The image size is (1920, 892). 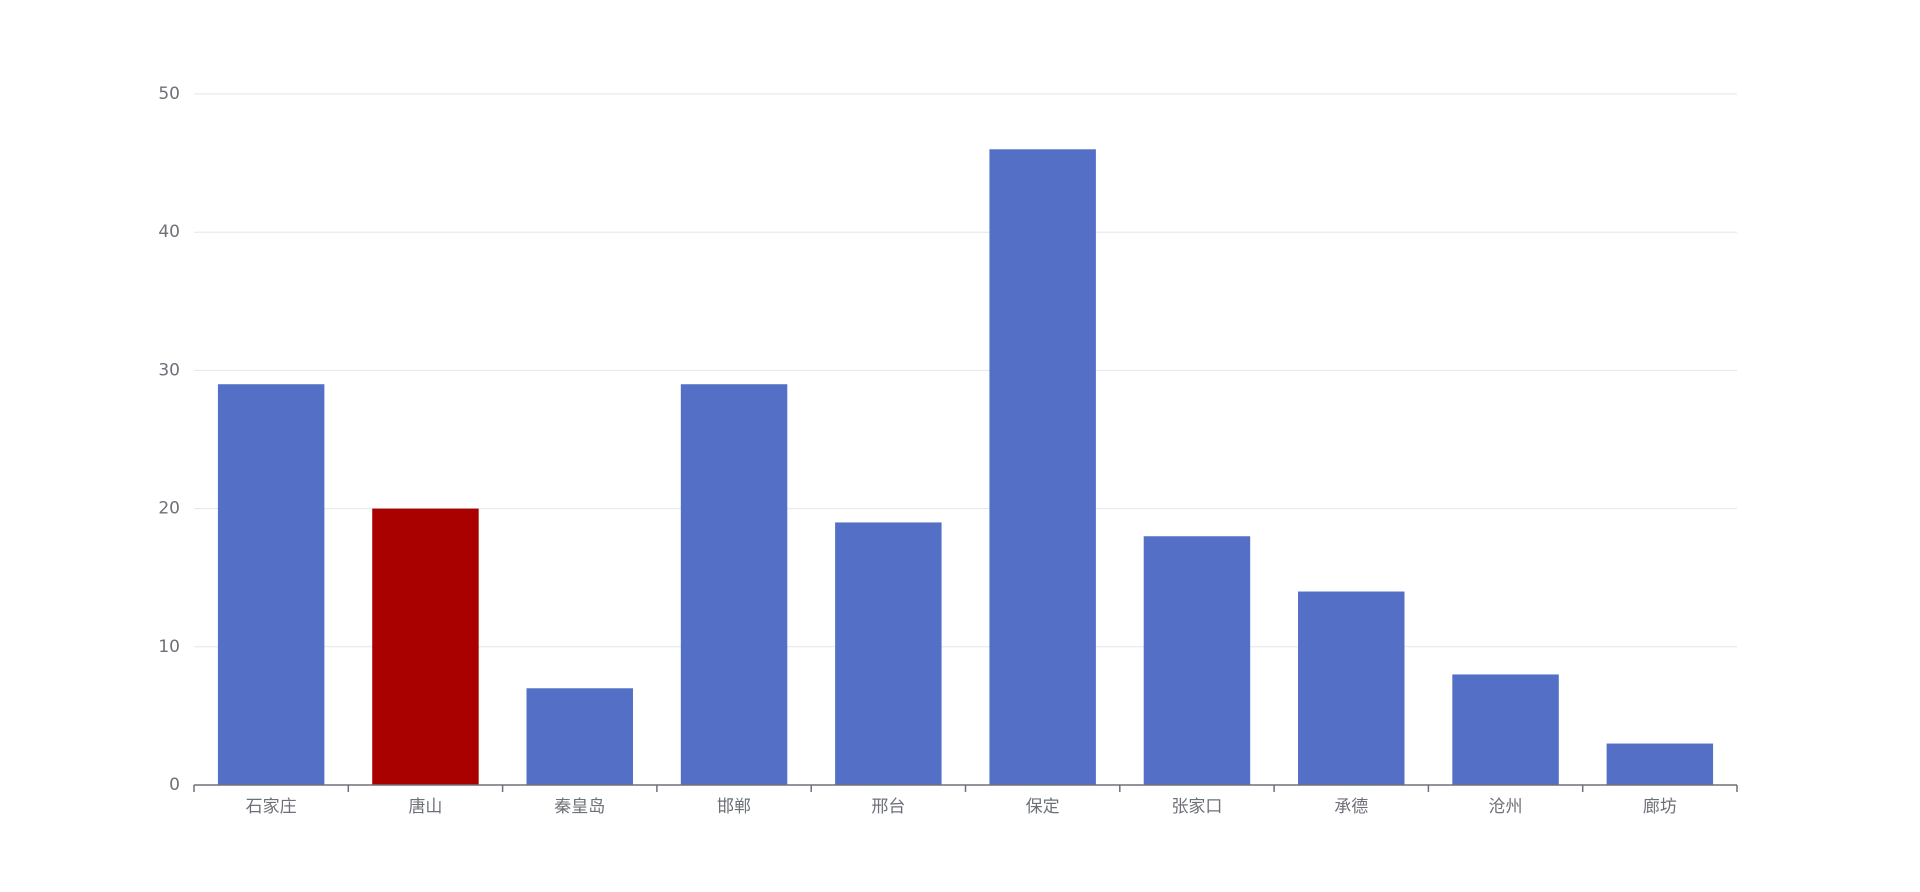 I want to click on x-tick-label: 邢台, so click(x=888, y=807).